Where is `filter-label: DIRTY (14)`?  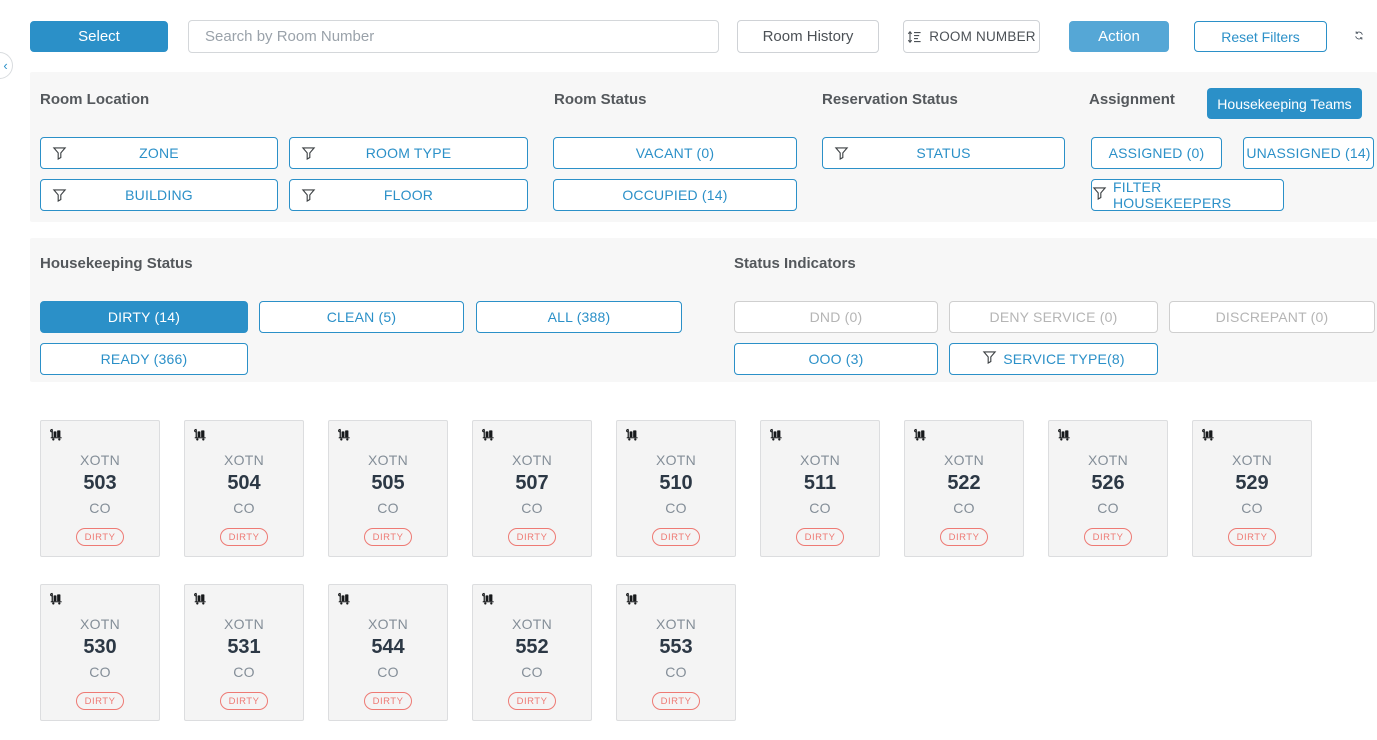
filter-label: DIRTY (14) is located at coordinates (144, 317).